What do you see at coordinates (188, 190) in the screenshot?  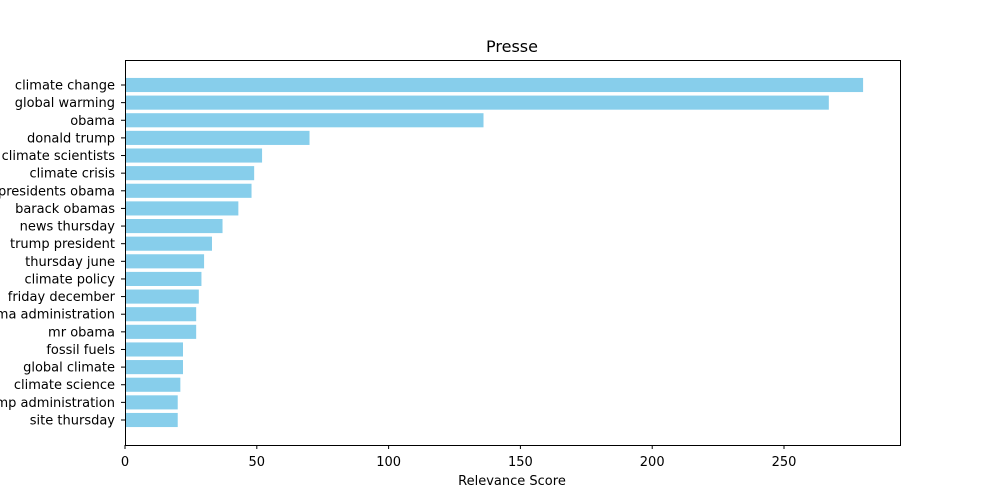 I see `bar-presidents-obama` at bounding box center [188, 190].